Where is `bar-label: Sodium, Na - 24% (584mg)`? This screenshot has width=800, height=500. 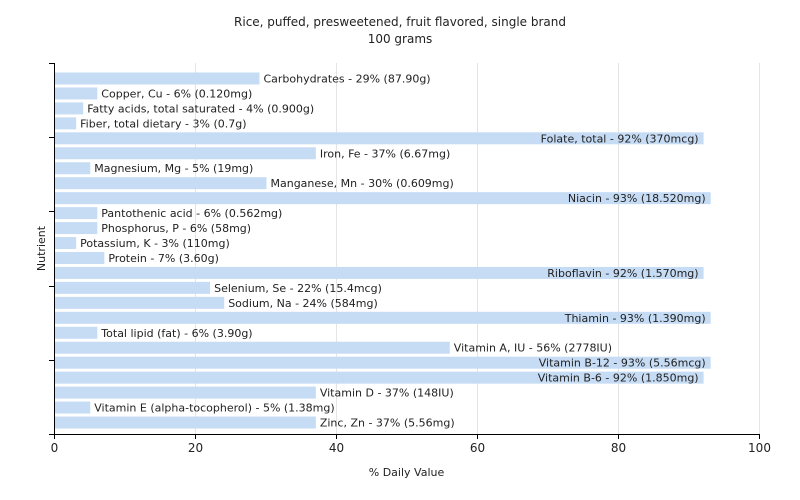
bar-label: Sodium, Na - 24% (584mg) is located at coordinates (303, 303).